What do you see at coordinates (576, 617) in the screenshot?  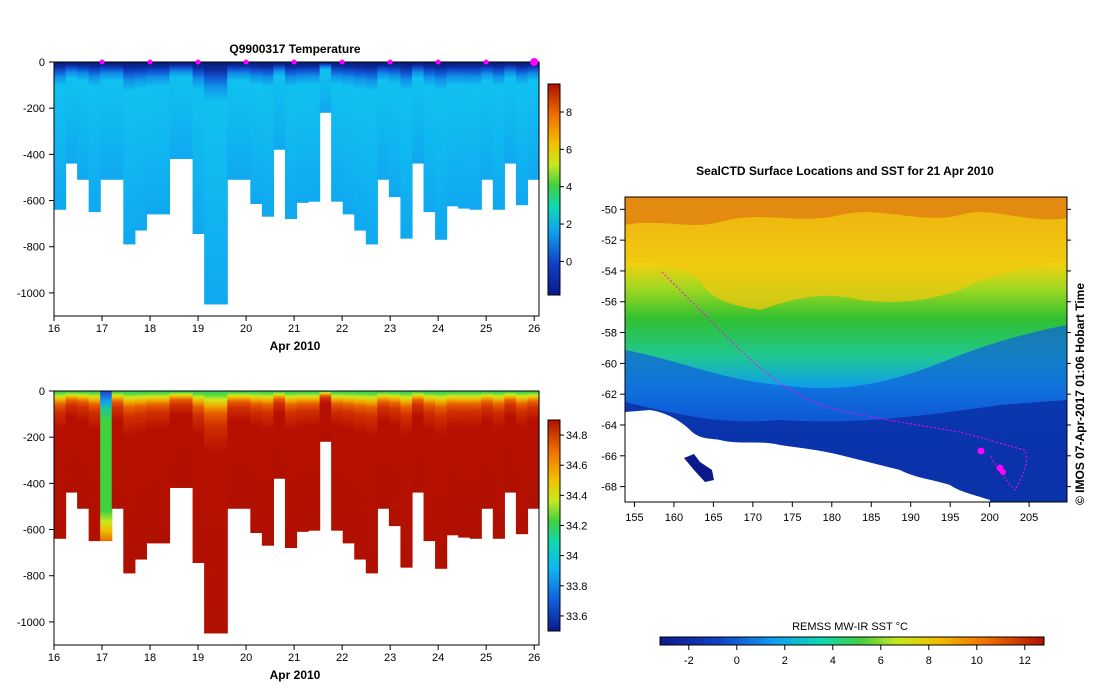 I see `colorbar-tick-label: 33.6` at bounding box center [576, 617].